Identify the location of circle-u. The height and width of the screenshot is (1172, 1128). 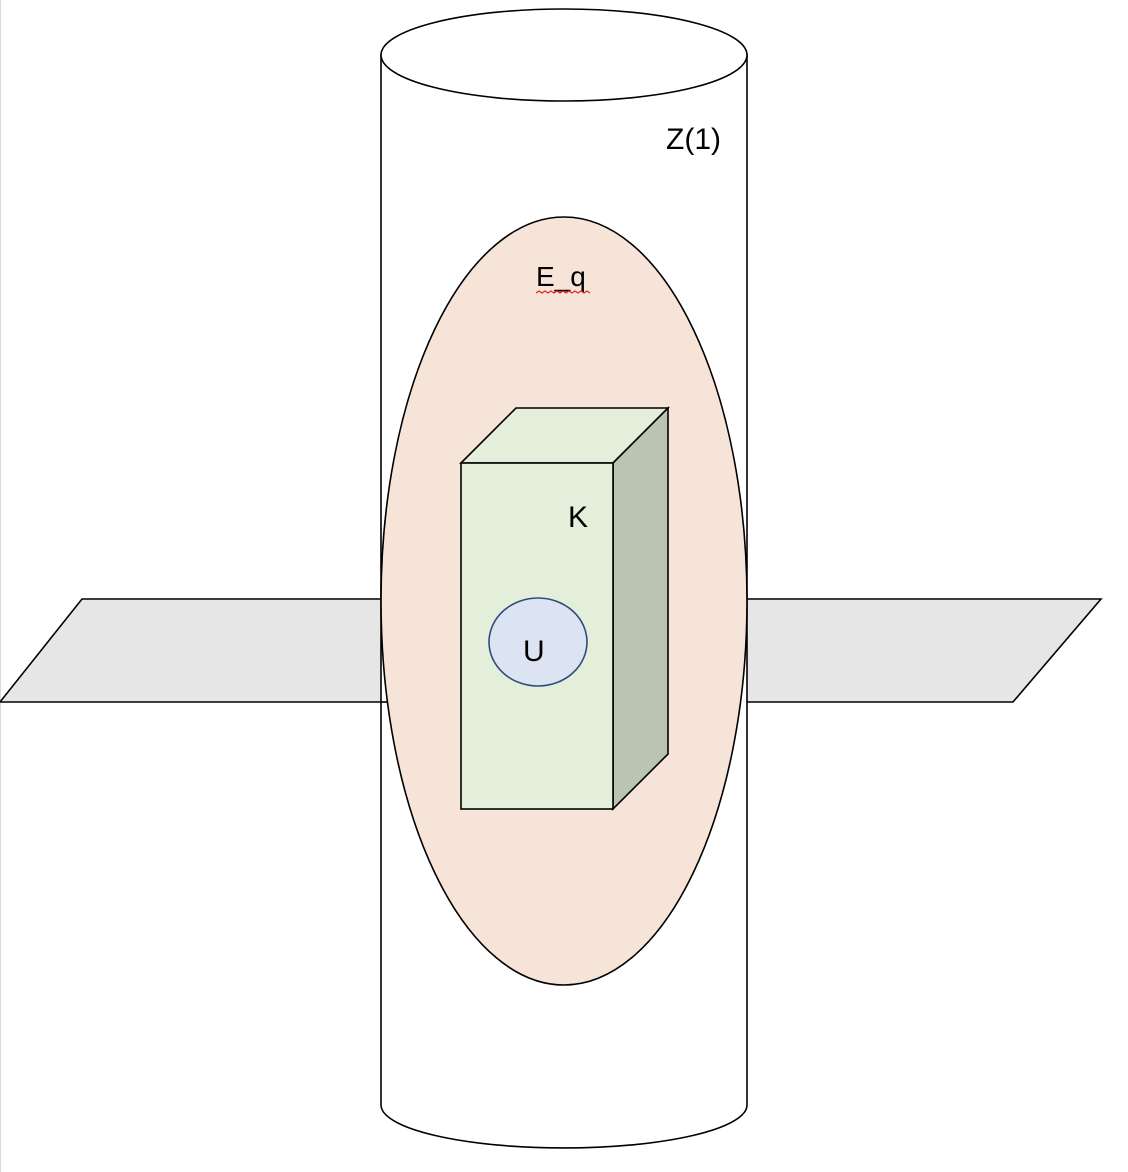
(538, 642).